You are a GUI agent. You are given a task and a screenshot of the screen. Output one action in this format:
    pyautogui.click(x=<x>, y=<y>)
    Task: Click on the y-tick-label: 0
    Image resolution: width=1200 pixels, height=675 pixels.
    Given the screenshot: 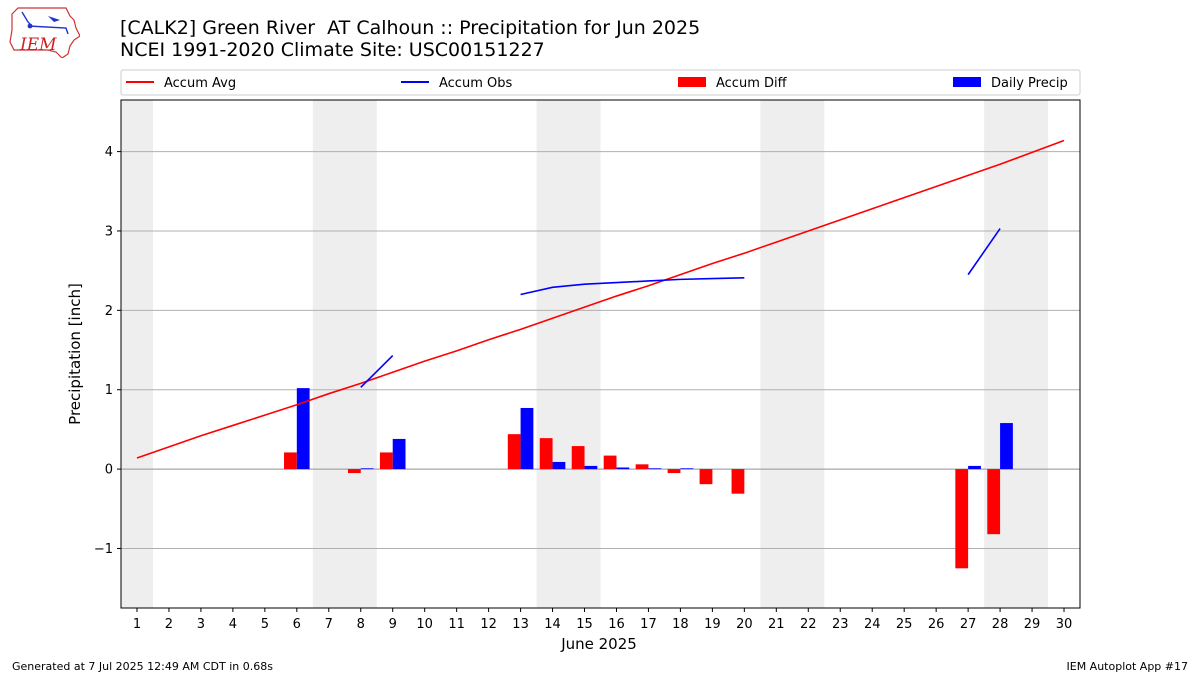 What is the action you would take?
    pyautogui.click(x=109, y=470)
    